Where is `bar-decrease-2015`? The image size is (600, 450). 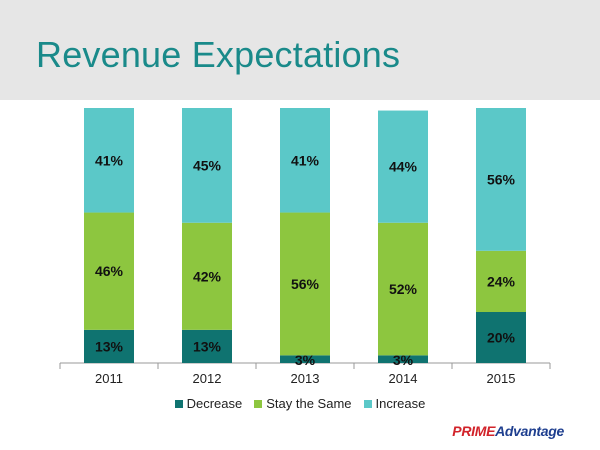
bar-decrease-2015 is located at coordinates (501, 337).